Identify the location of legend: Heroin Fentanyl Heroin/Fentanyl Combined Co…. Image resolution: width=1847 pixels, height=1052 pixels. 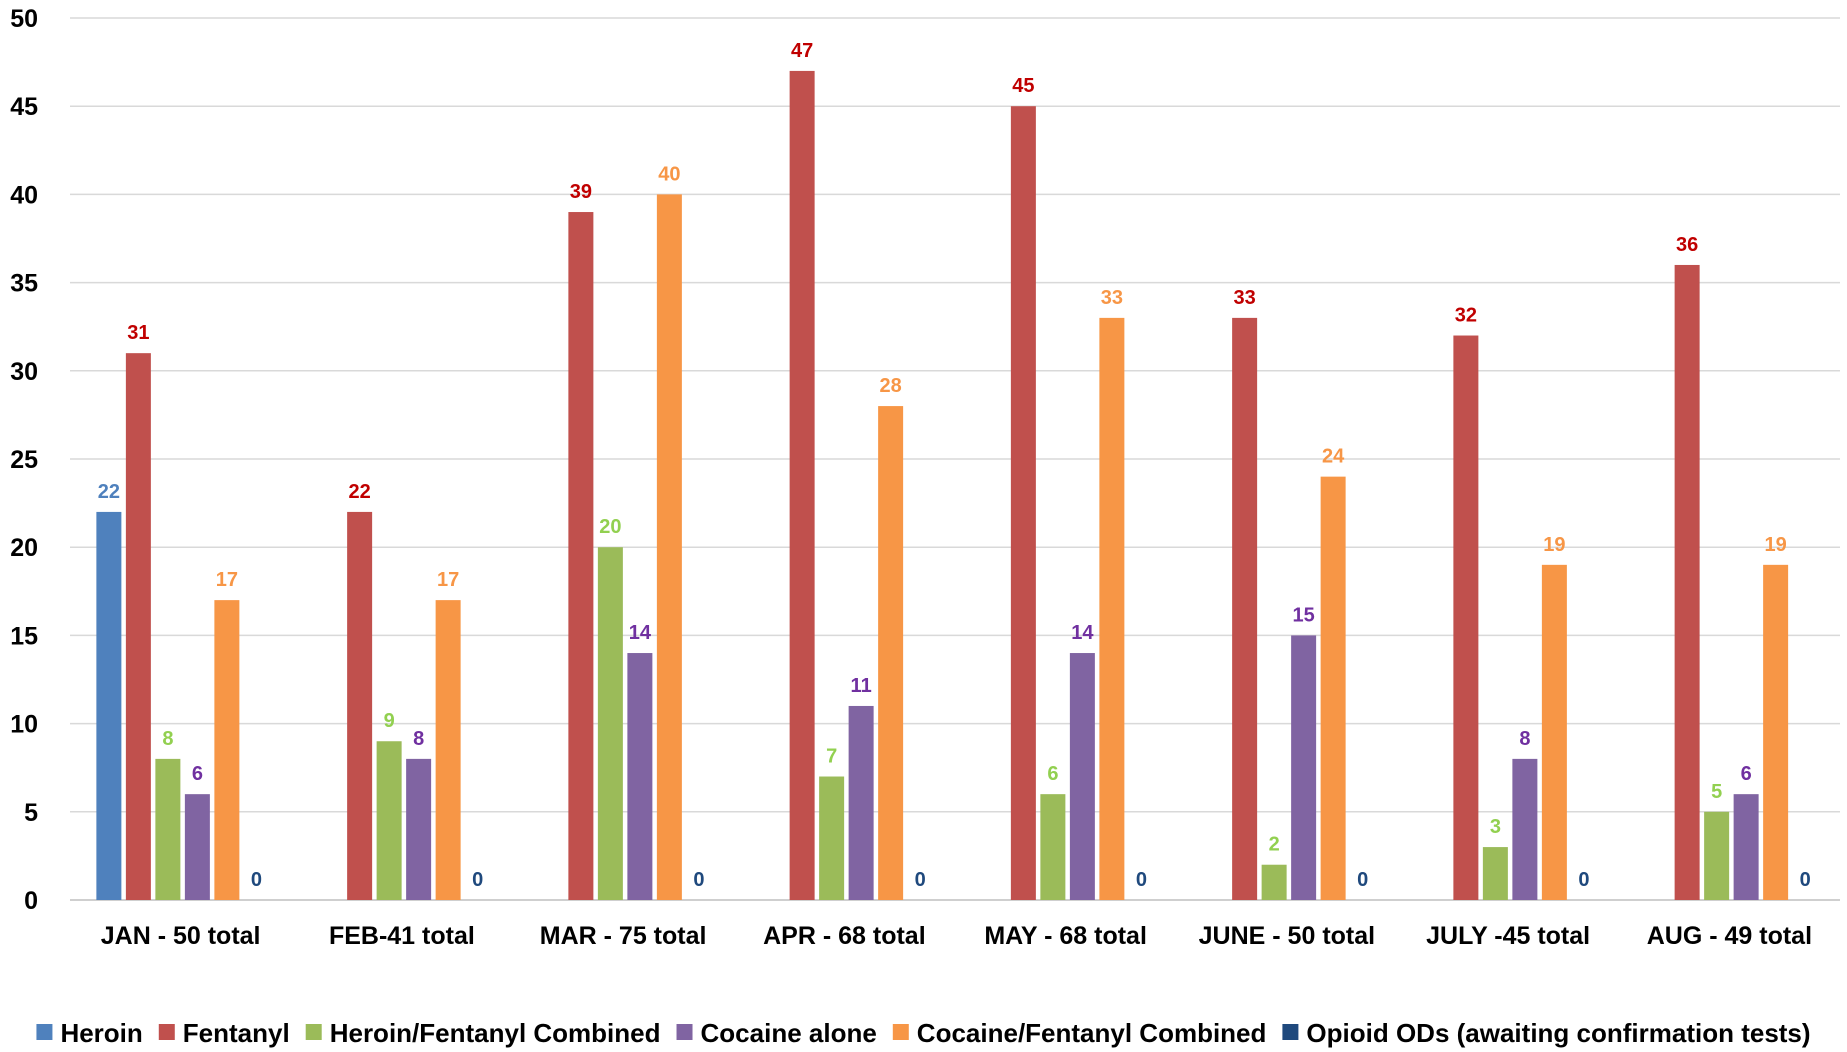
(923, 1033).